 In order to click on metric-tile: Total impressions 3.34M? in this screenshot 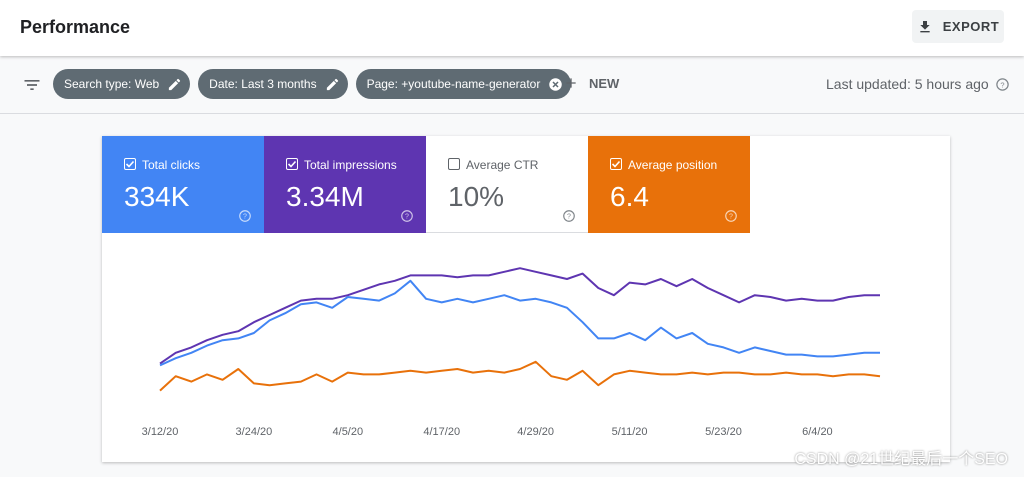, I will do `click(345, 184)`.